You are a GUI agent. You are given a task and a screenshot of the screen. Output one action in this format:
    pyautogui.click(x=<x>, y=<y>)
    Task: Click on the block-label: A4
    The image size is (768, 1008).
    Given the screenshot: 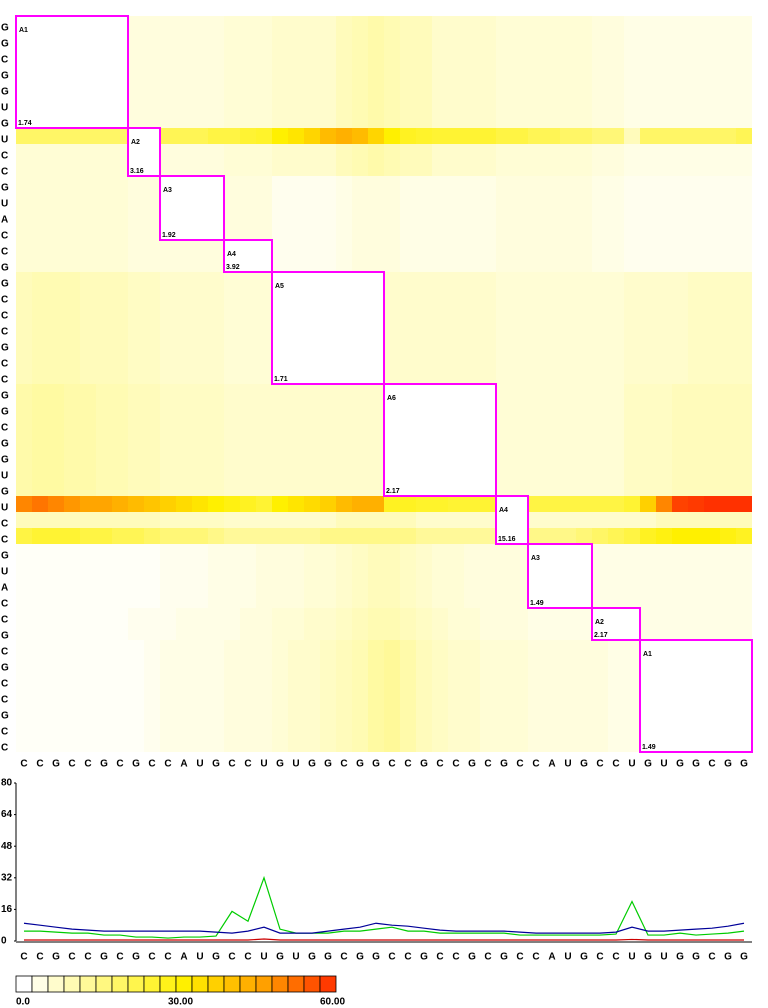 What is the action you would take?
    pyautogui.click(x=503, y=510)
    